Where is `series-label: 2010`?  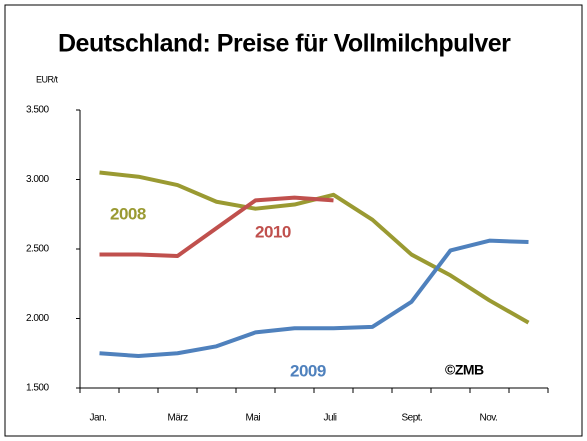
series-label: 2010 is located at coordinates (273, 231).